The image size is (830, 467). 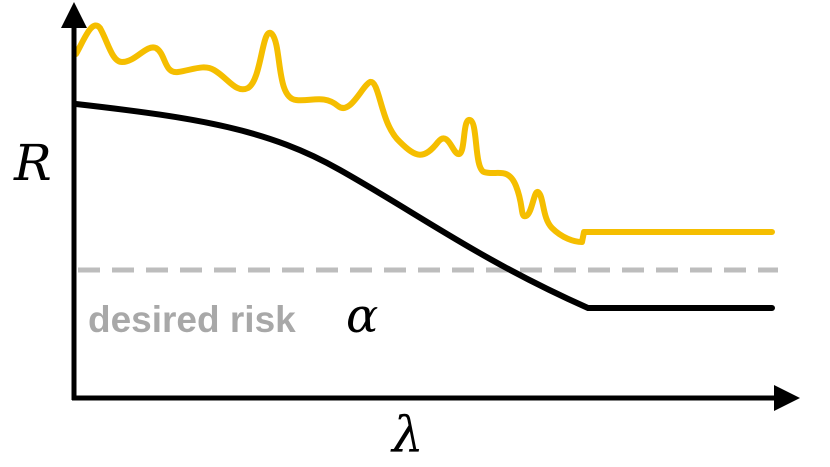 I want to click on alpha-symbol: α, so click(x=362, y=316).